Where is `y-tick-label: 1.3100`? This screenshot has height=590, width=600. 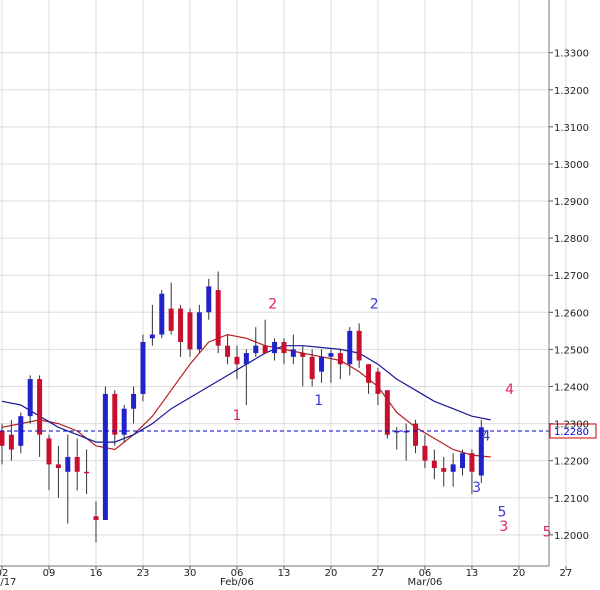
y-tick-label: 1.3100 is located at coordinates (571, 128).